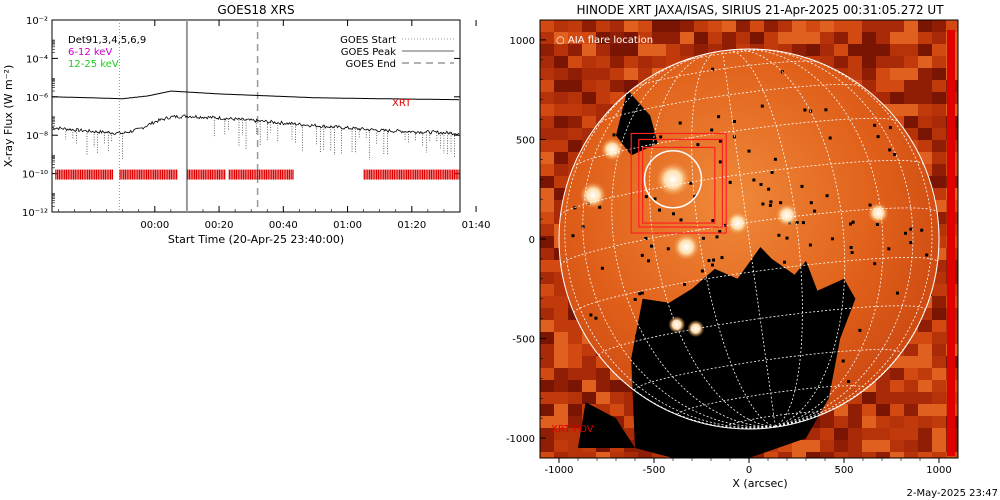 The height and width of the screenshot is (500, 1000). What do you see at coordinates (938, 470) in the screenshot?
I see `xrt-xtick-label: 1000` at bounding box center [938, 470].